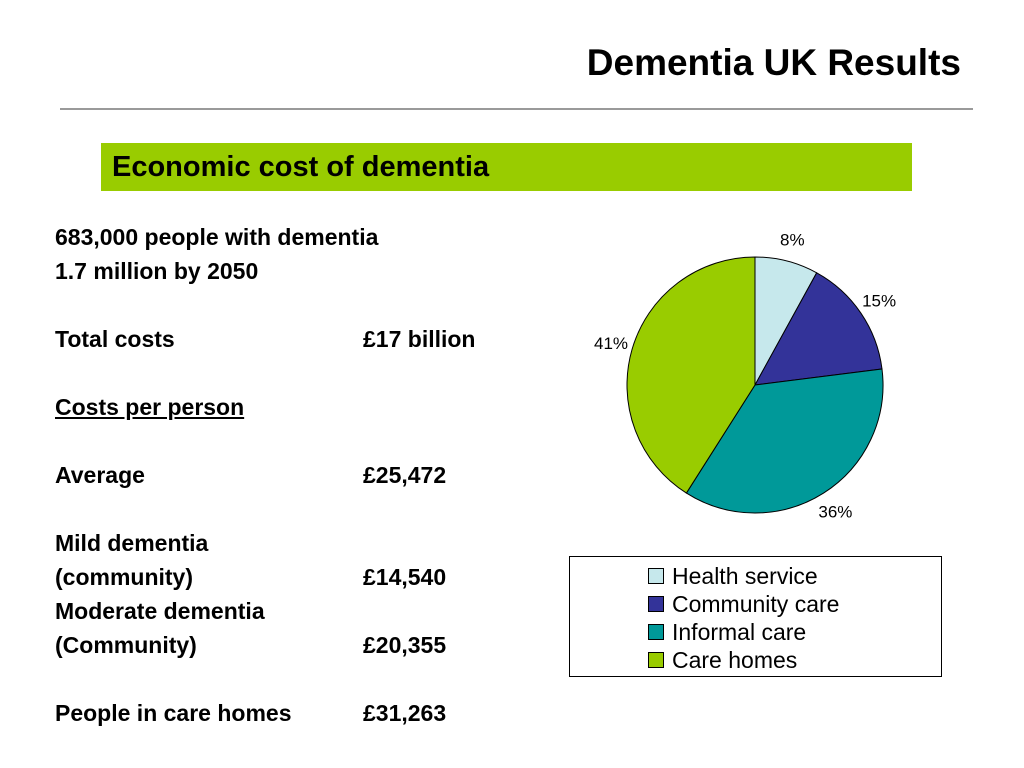 The width and height of the screenshot is (1024, 768). I want to click on pie-slice-informal-care, so click(784, 441).